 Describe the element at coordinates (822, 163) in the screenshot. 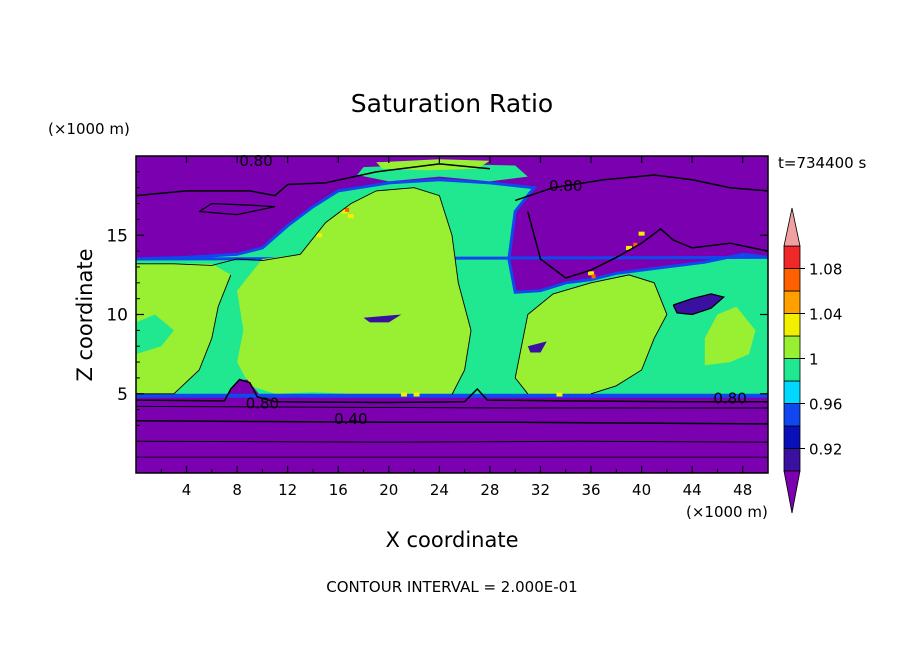

I see `time-label: t=734400 s` at that location.